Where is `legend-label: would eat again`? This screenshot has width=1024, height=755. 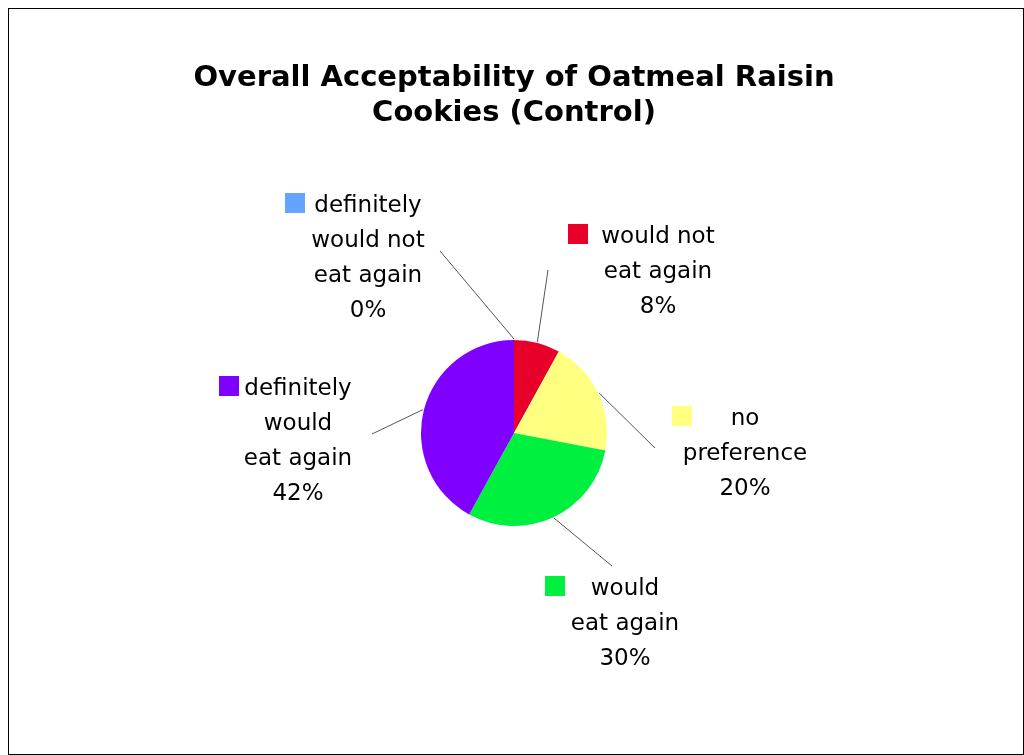
legend-label: would eat again is located at coordinates (625, 604).